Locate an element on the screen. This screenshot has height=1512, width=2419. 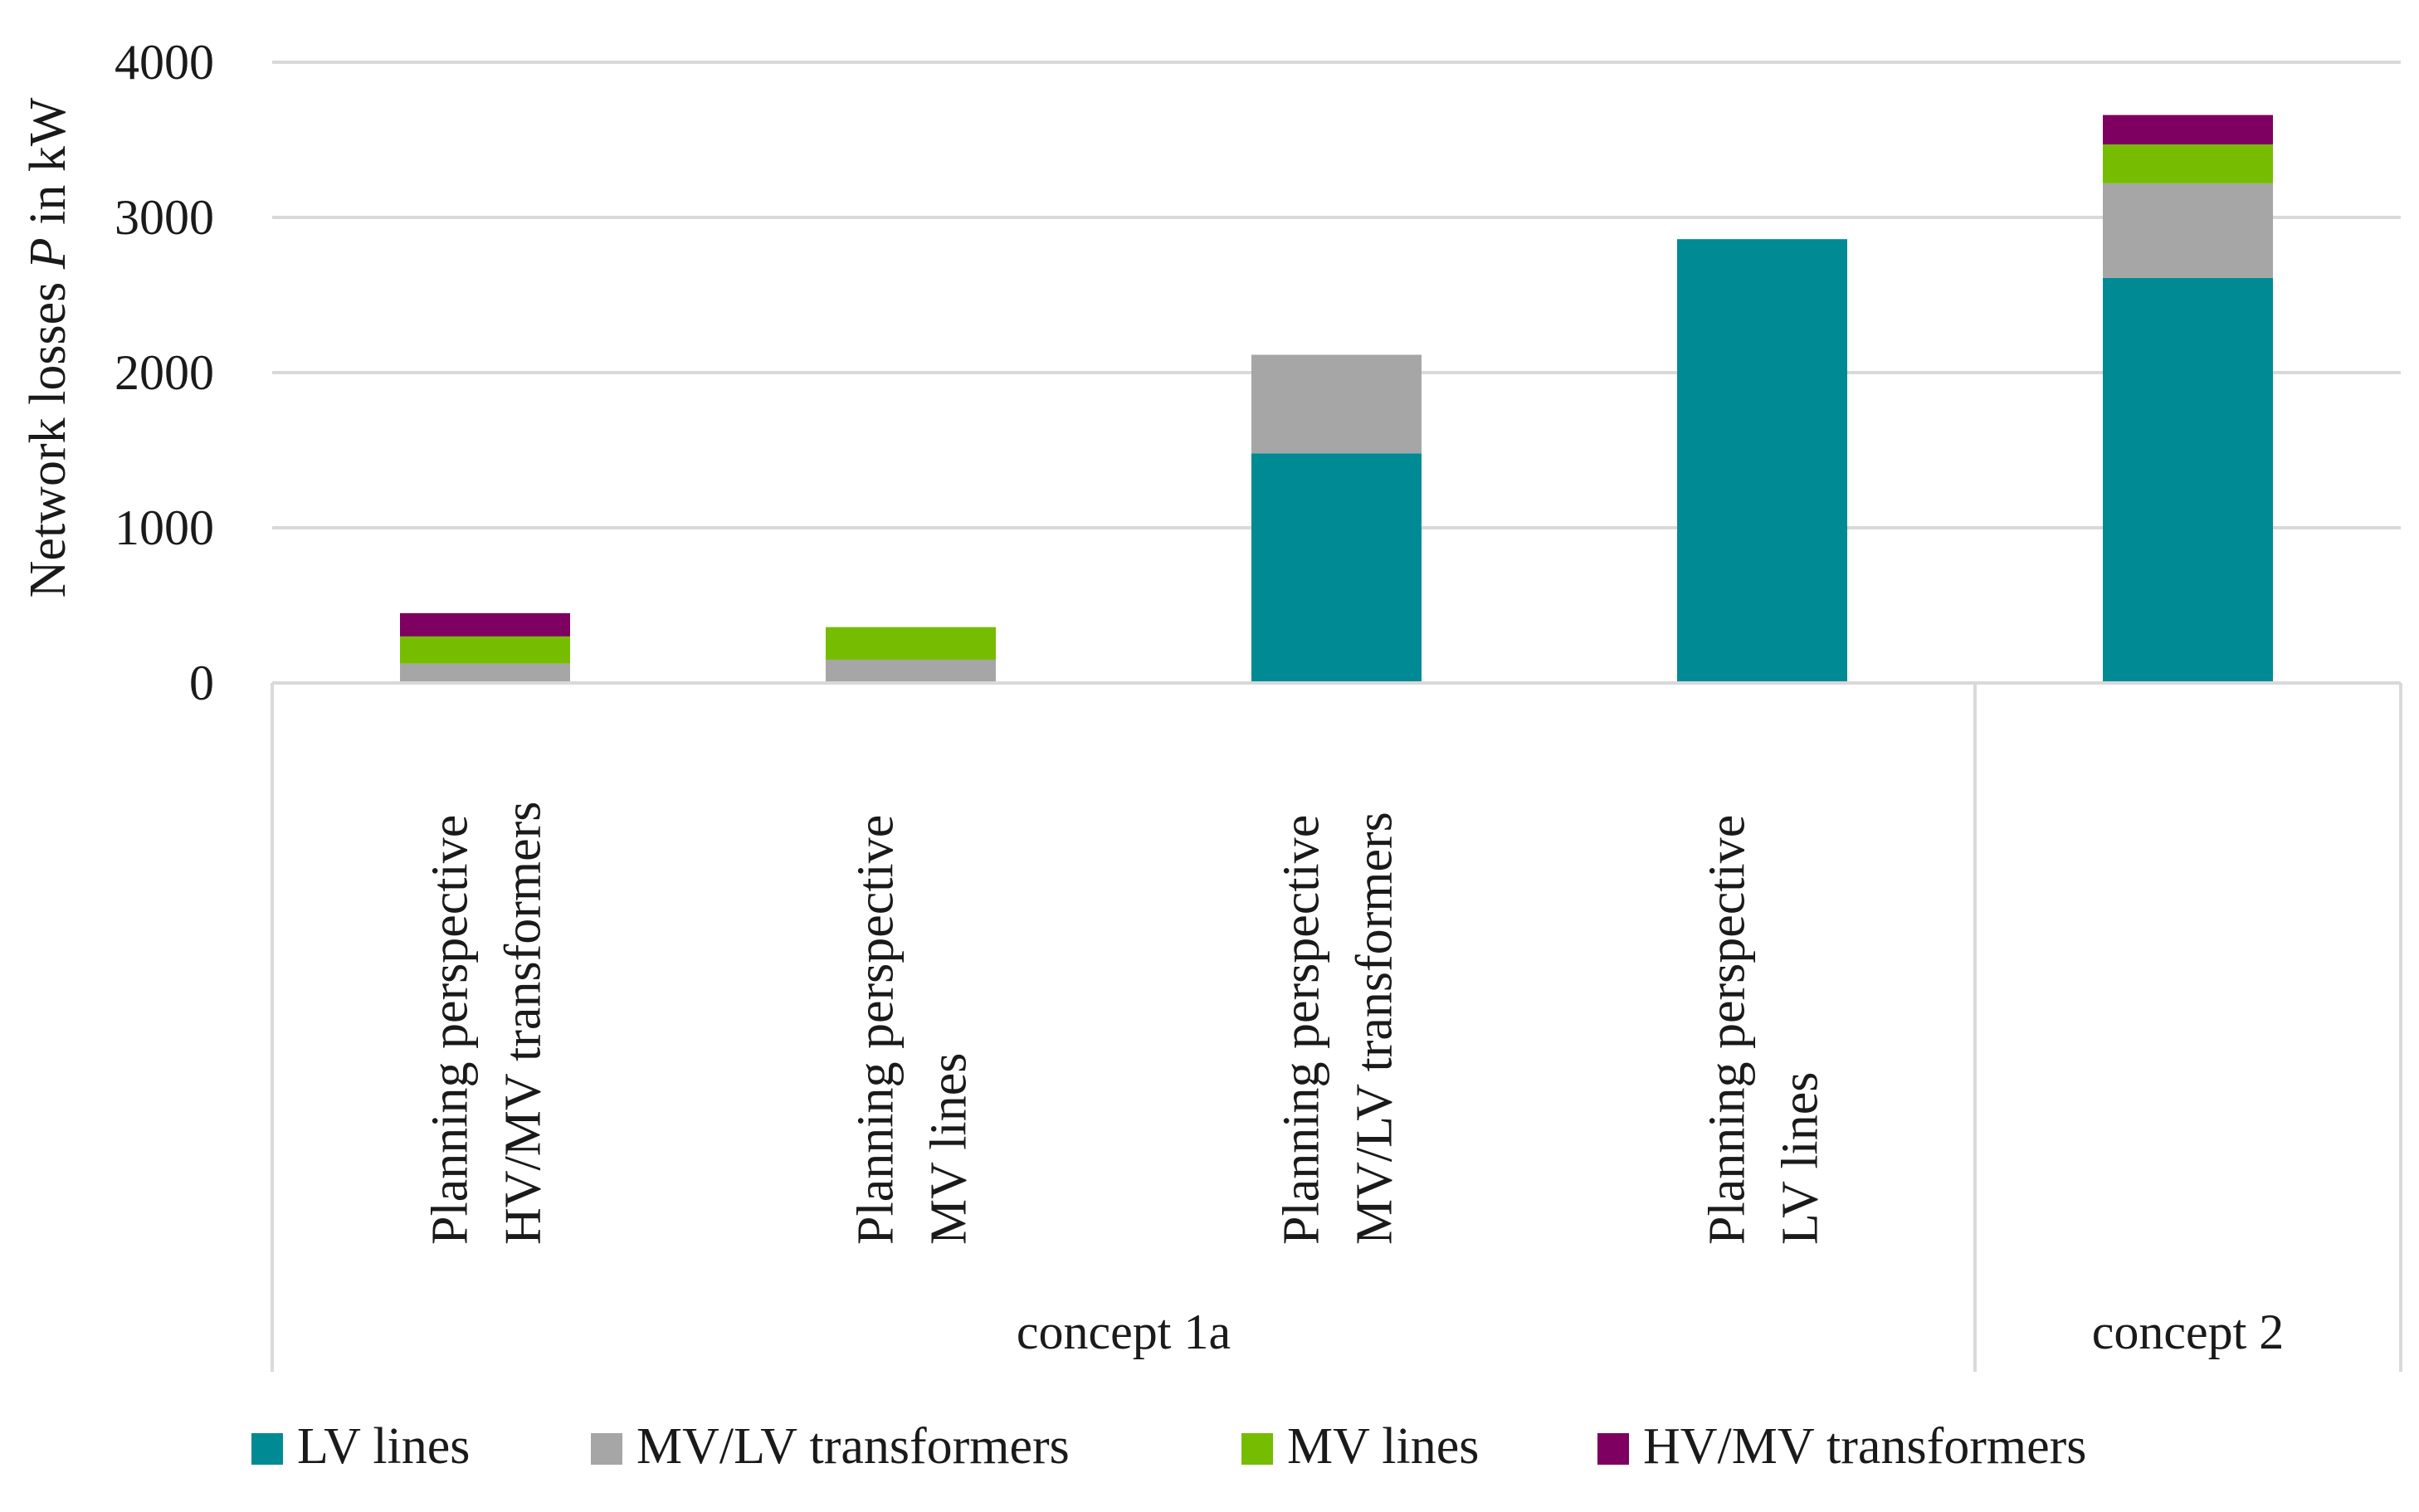
bar-cat3-mv-lv-transformers is located at coordinates (1336, 404).